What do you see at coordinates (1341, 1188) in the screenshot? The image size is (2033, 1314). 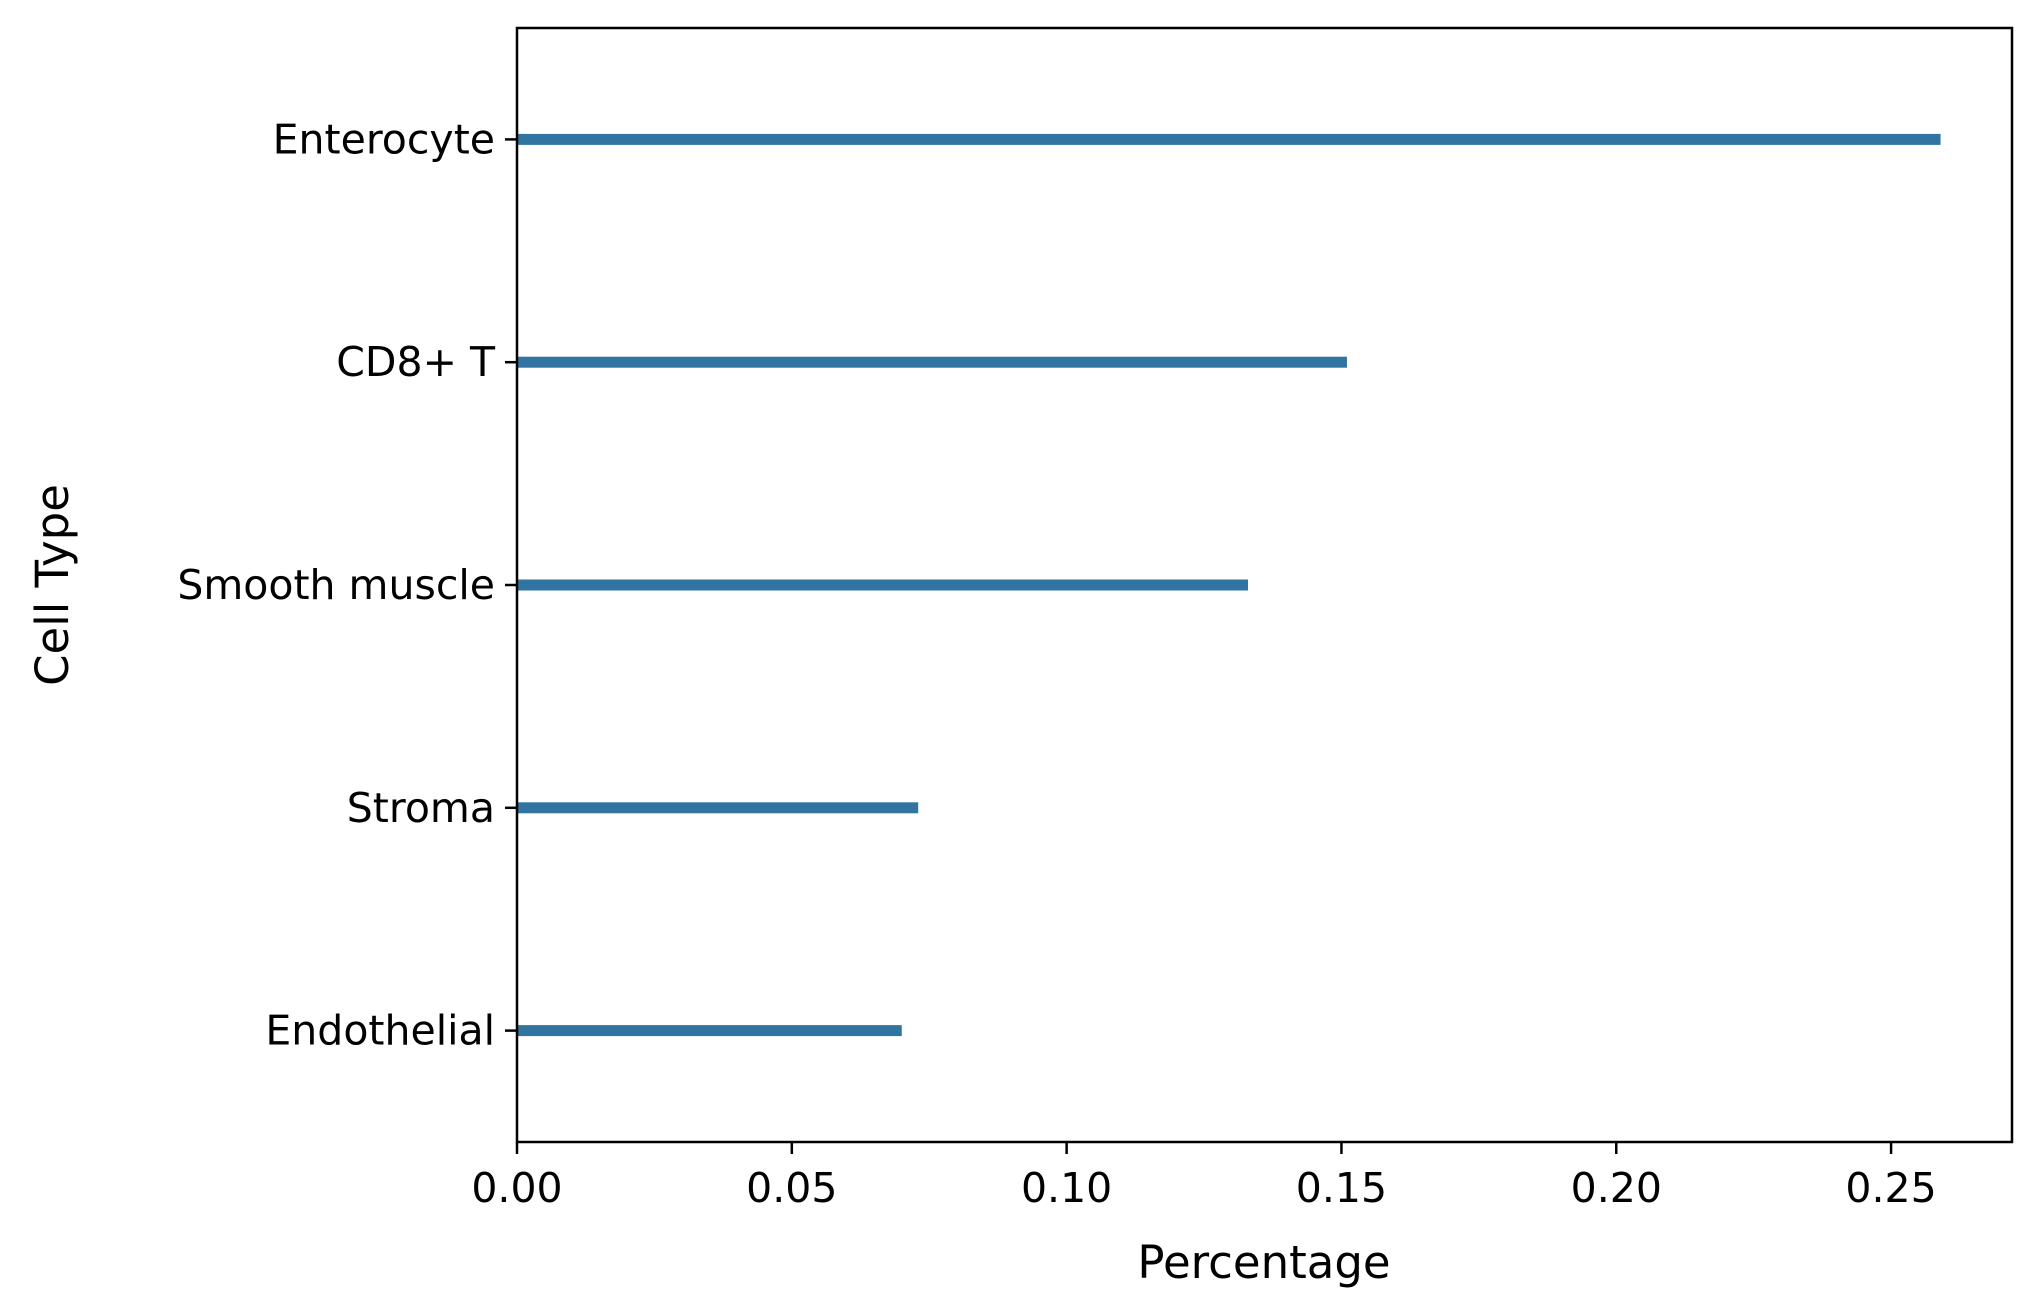 I see `x-tick-label: 0.15` at bounding box center [1341, 1188].